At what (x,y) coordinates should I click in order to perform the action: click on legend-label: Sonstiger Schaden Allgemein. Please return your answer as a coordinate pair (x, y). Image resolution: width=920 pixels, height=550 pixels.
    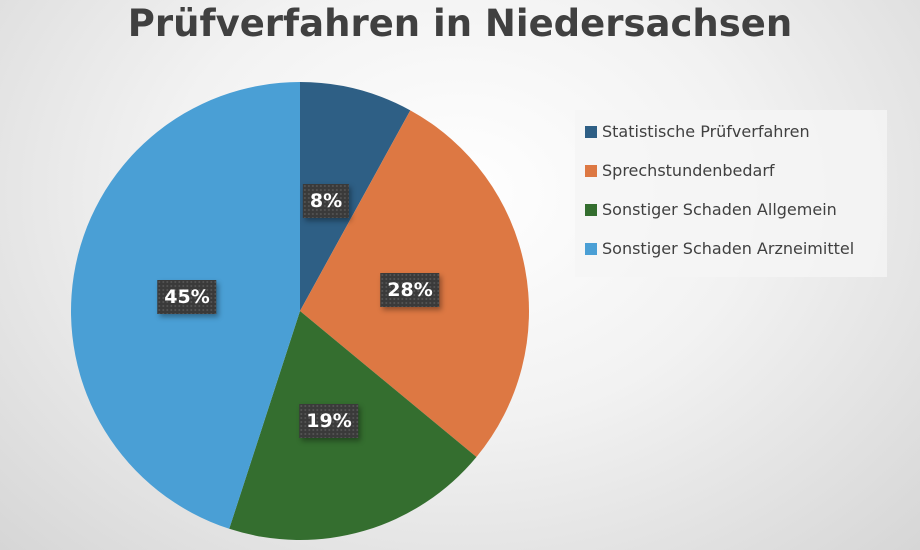
    Looking at the image, I should click on (719, 209).